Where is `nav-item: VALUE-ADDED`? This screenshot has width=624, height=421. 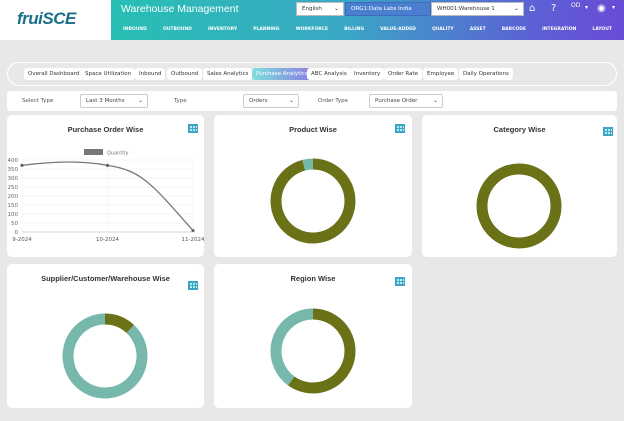
nav-item: VALUE-ADDED is located at coordinates (398, 29).